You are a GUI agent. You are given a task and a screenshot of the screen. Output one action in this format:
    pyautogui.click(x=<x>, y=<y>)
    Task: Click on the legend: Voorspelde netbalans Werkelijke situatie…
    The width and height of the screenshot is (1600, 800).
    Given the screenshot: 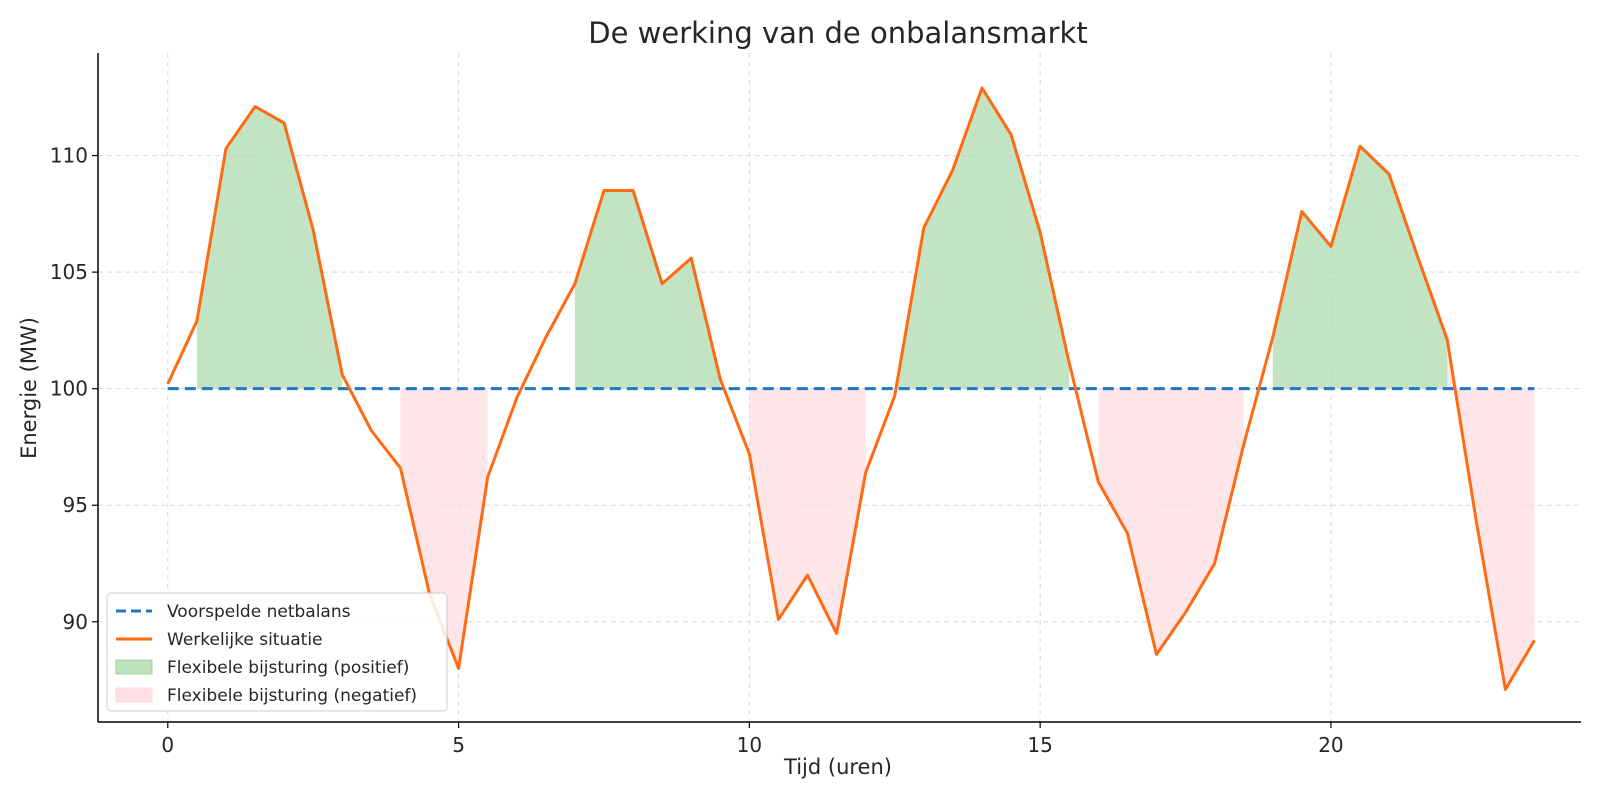 What is the action you would take?
    pyautogui.click(x=277, y=652)
    